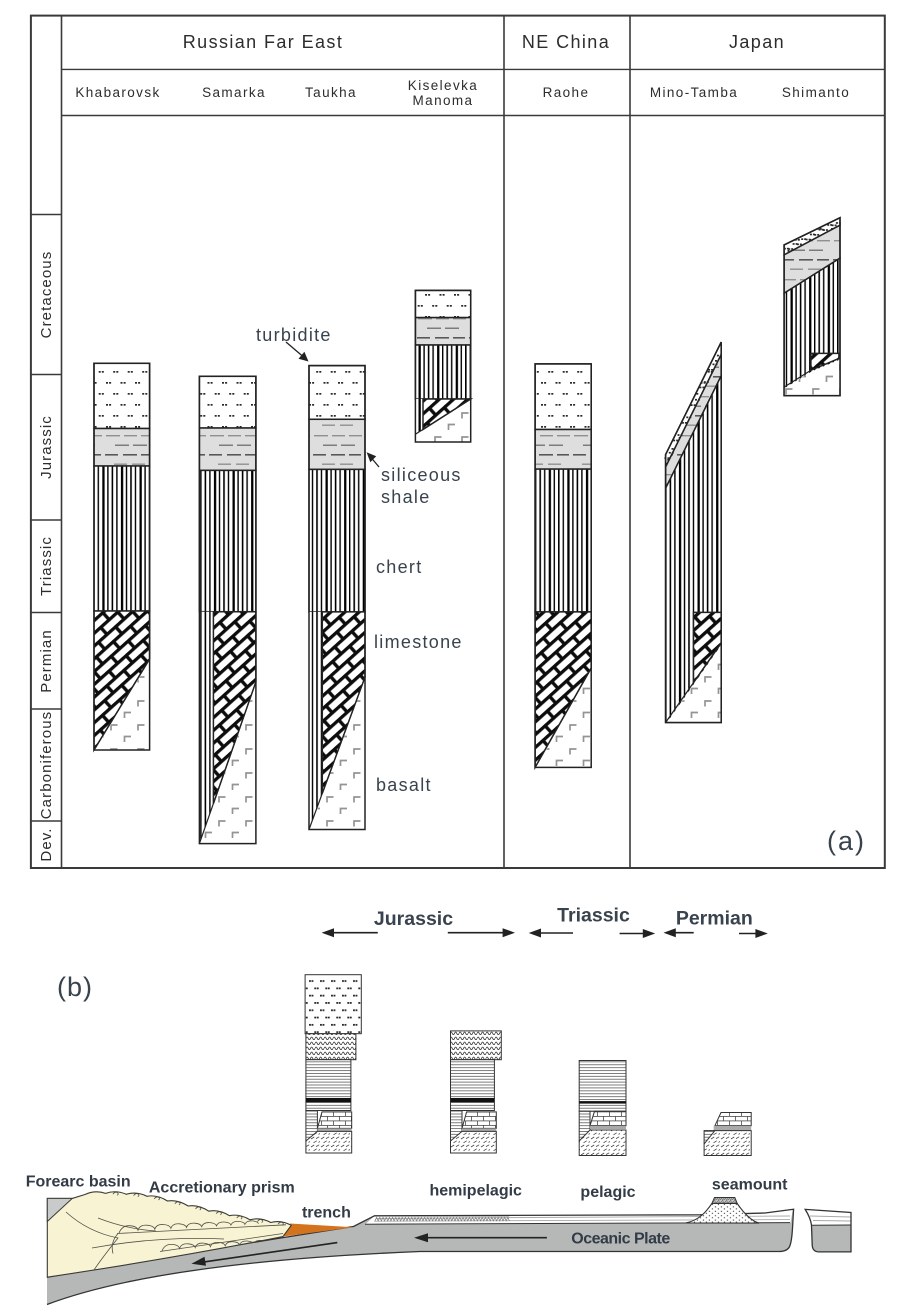  I want to click on svg-text: (b), so click(75, 987).